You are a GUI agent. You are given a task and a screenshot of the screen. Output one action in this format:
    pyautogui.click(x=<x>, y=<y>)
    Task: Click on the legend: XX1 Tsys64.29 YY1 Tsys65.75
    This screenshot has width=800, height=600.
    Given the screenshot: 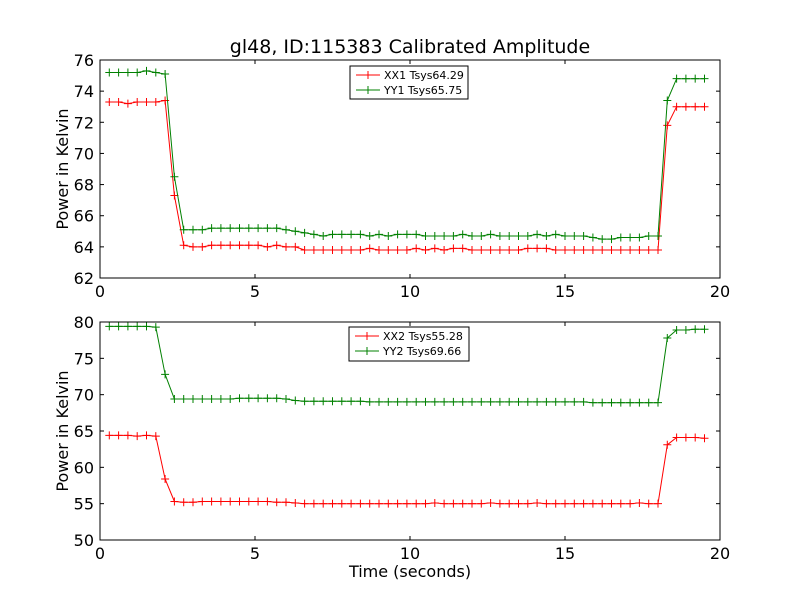 What is the action you would take?
    pyautogui.click(x=409, y=82)
    